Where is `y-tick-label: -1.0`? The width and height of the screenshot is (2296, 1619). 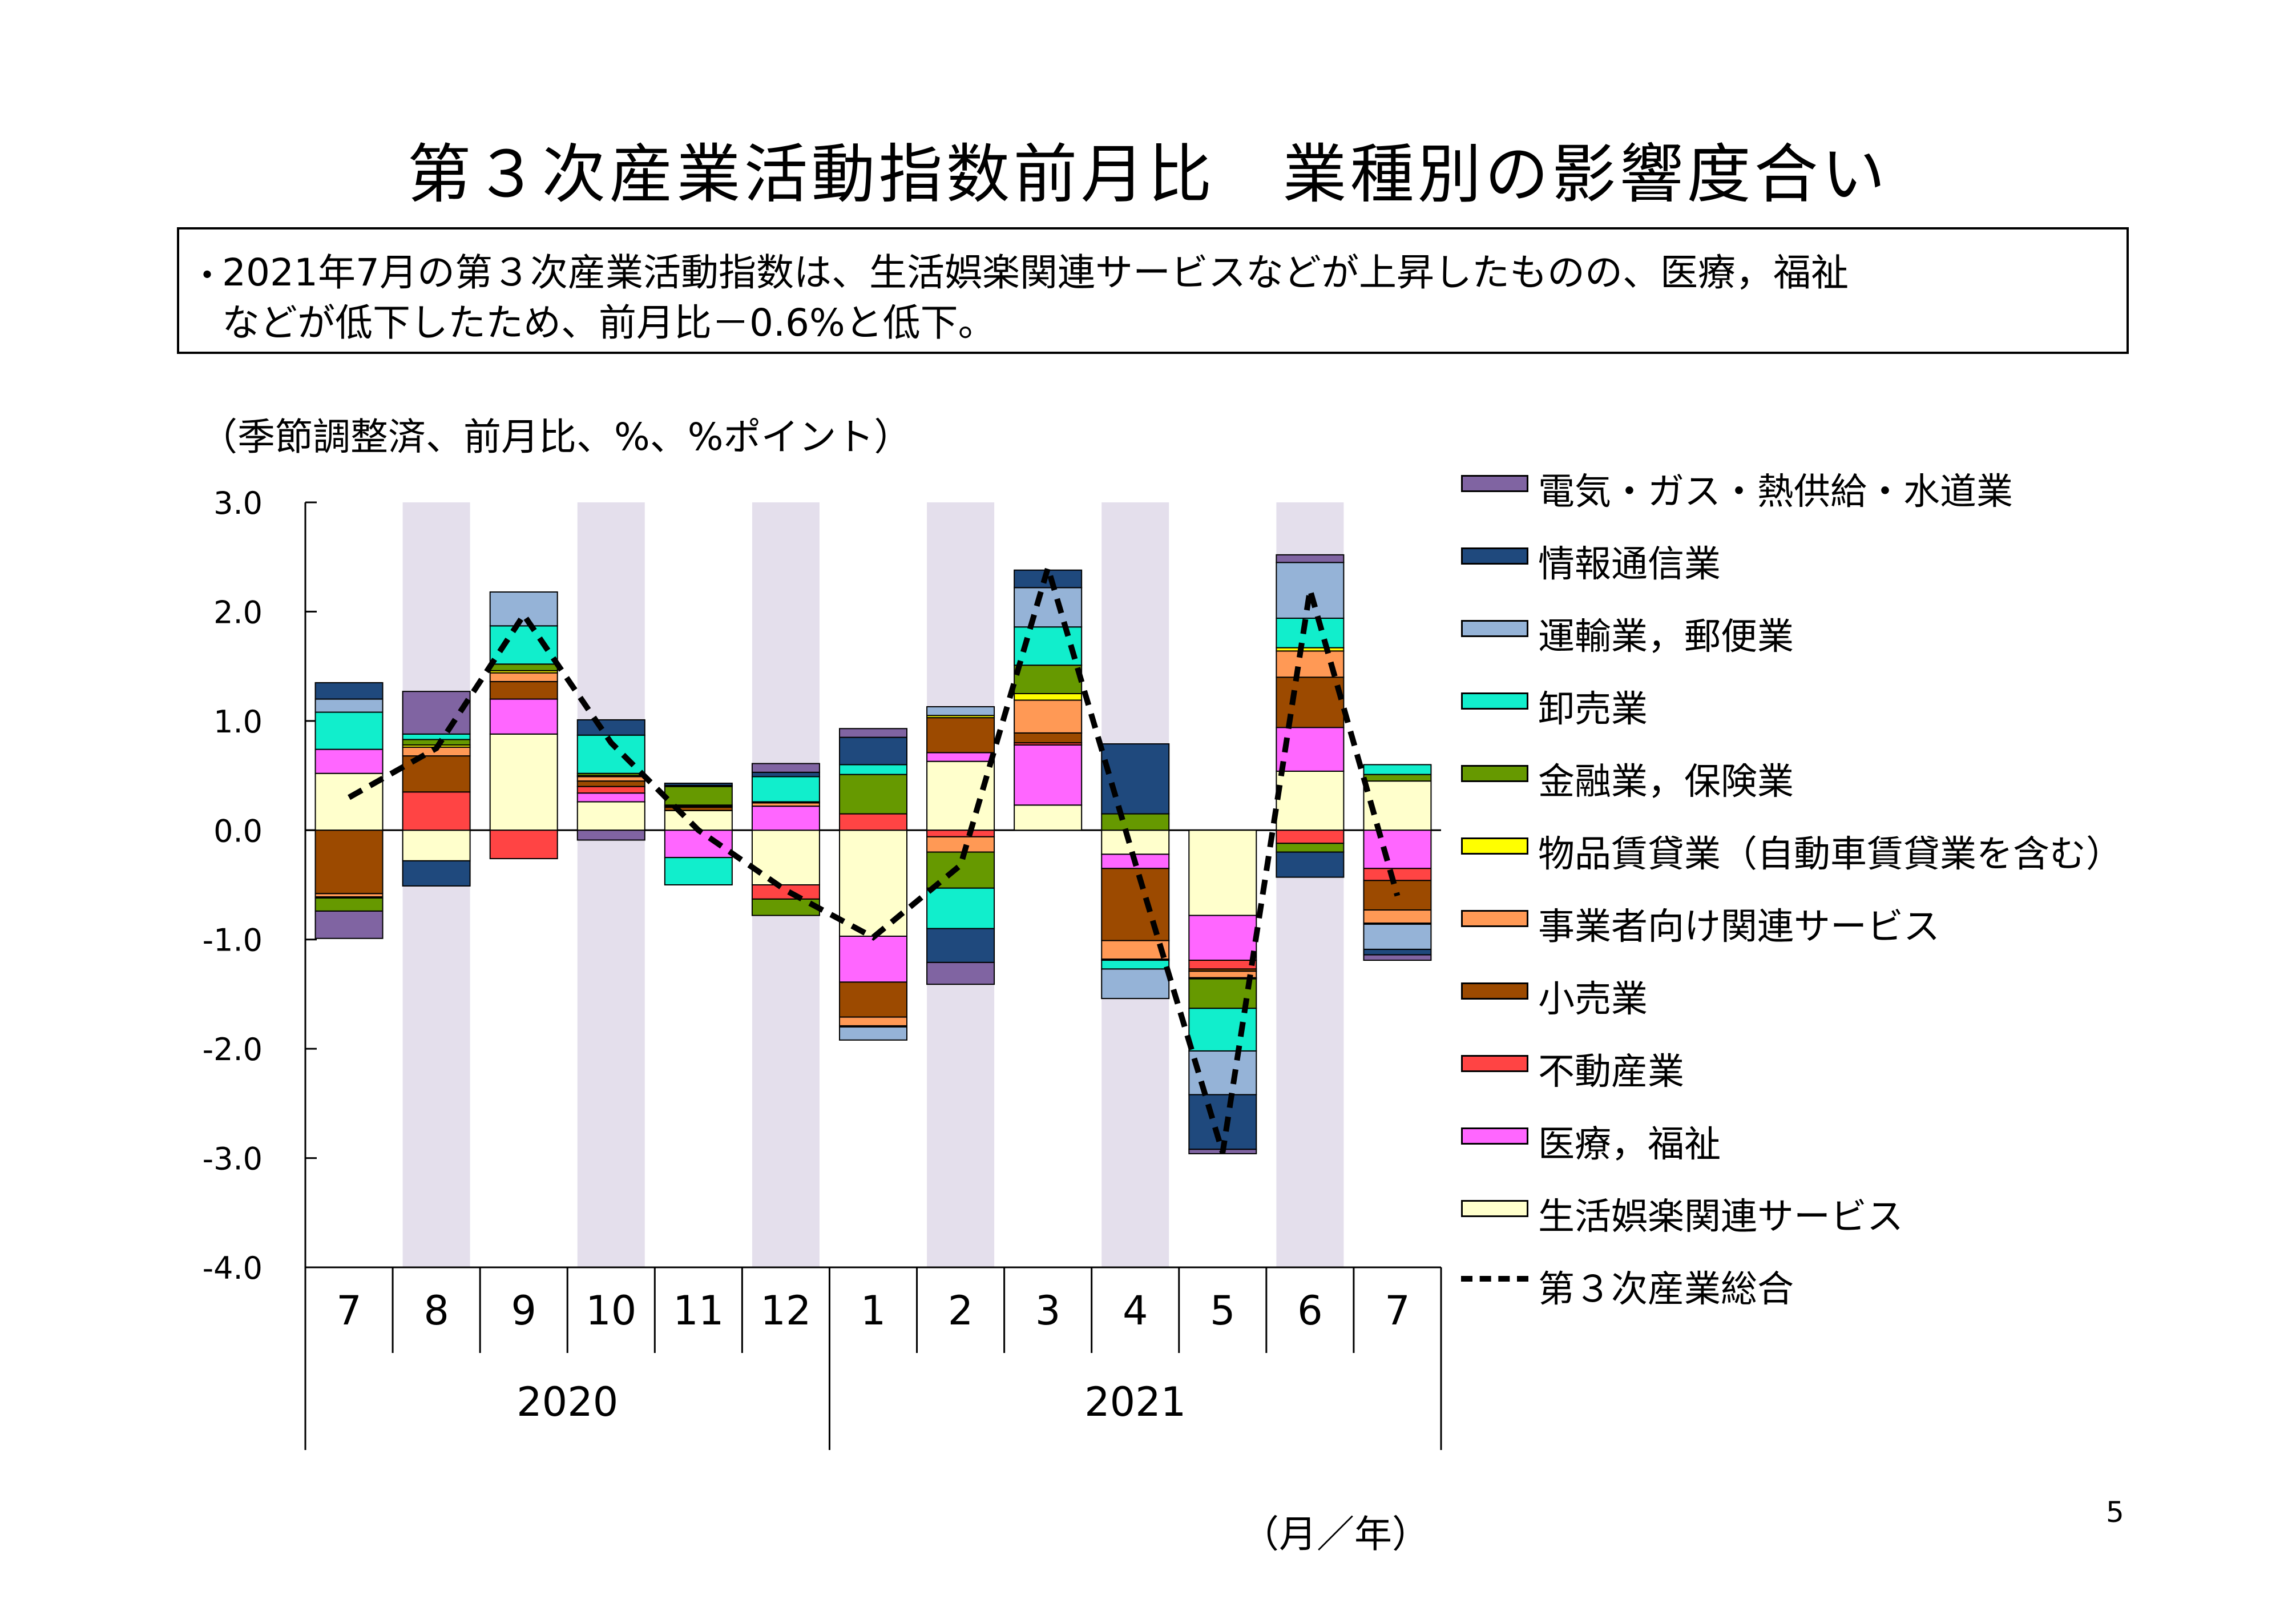 y-tick-label: -1.0 is located at coordinates (233, 940).